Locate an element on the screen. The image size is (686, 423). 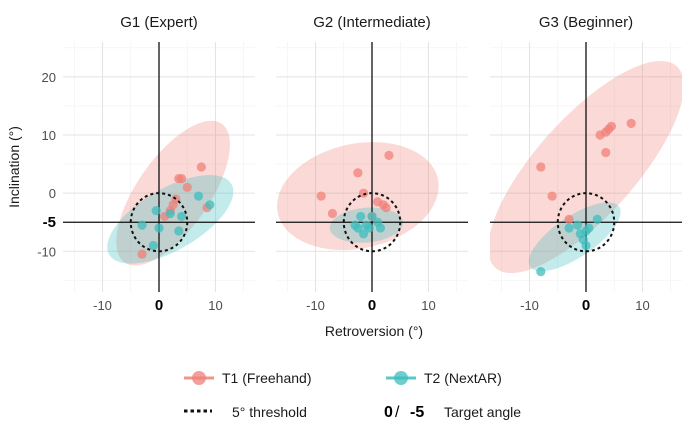
confidence-ellipse-t1 is located at coordinates (173, 193).